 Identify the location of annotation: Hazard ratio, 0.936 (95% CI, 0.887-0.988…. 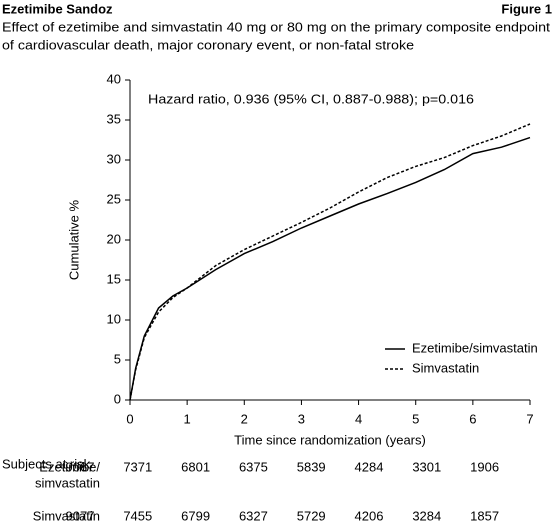
(311, 98).